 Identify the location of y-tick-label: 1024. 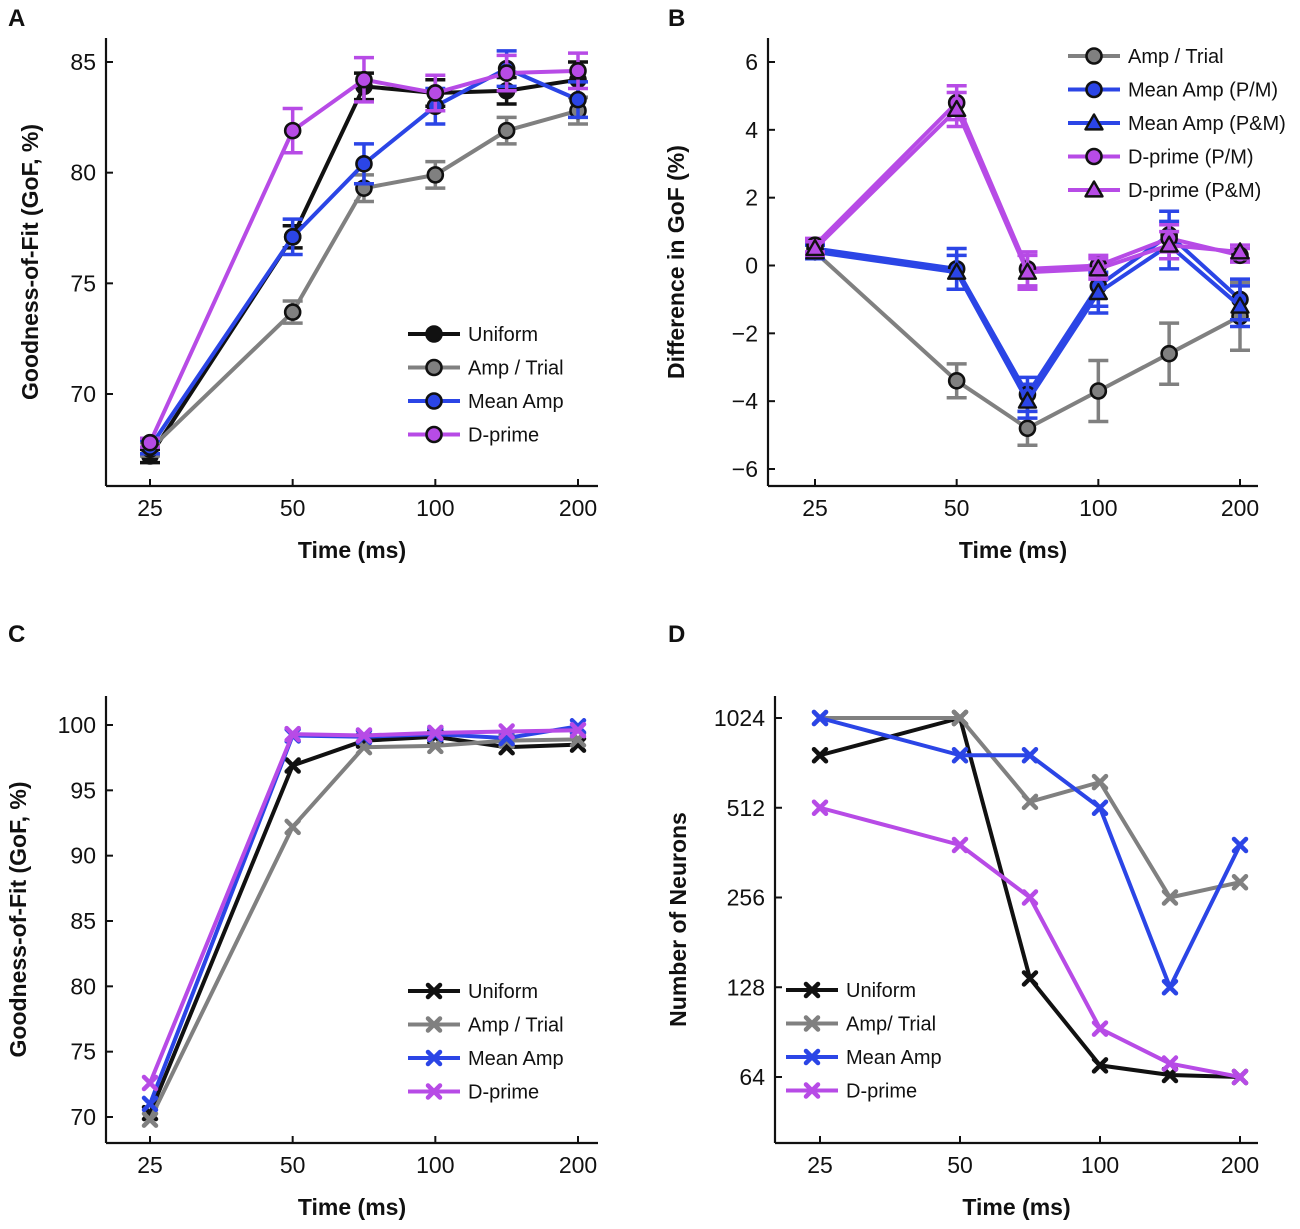
(739, 718).